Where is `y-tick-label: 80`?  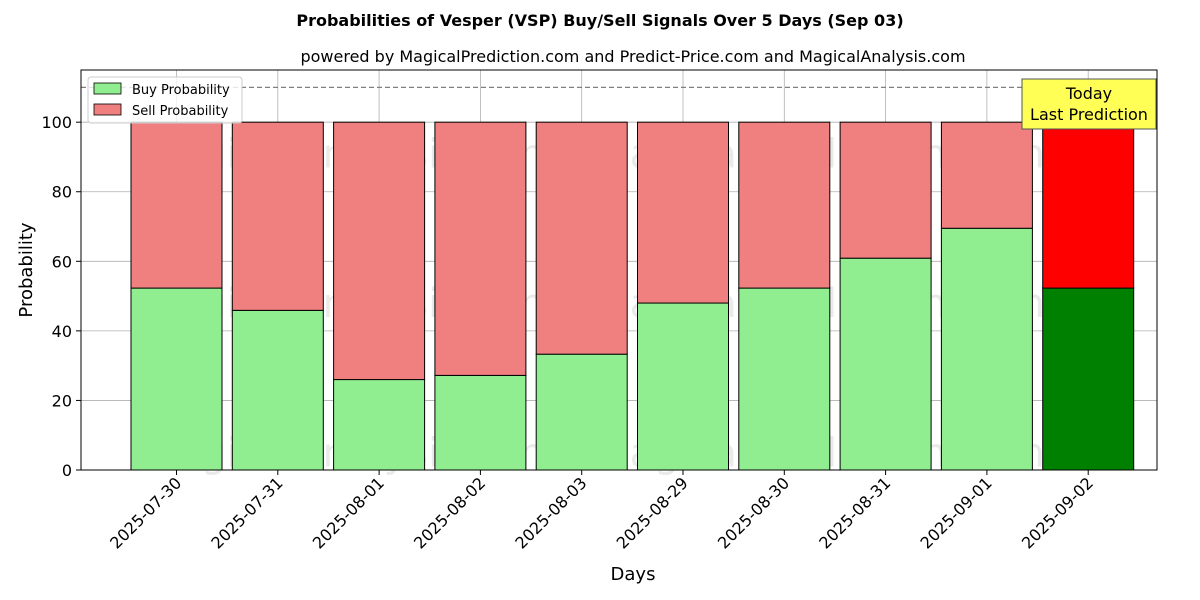
y-tick-label: 80 is located at coordinates (62, 192).